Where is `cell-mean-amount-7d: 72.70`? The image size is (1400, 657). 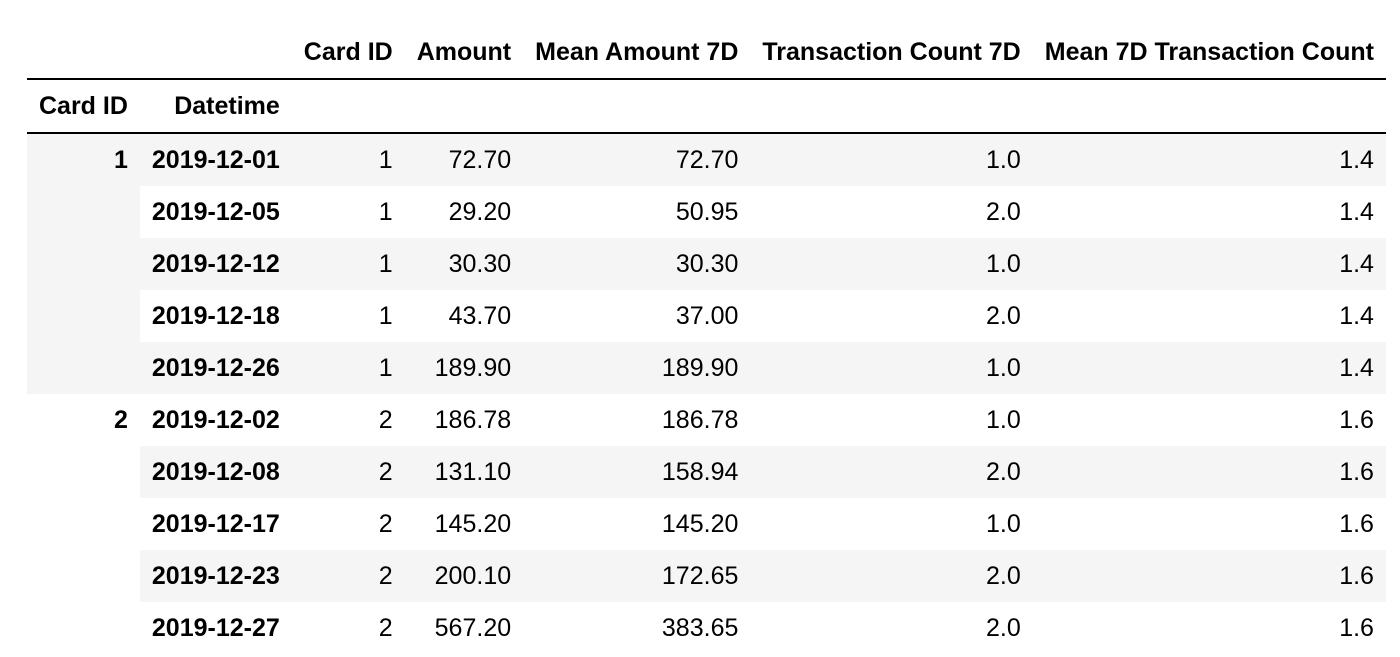
cell-mean-amount-7d: 72.70 is located at coordinates (707, 160).